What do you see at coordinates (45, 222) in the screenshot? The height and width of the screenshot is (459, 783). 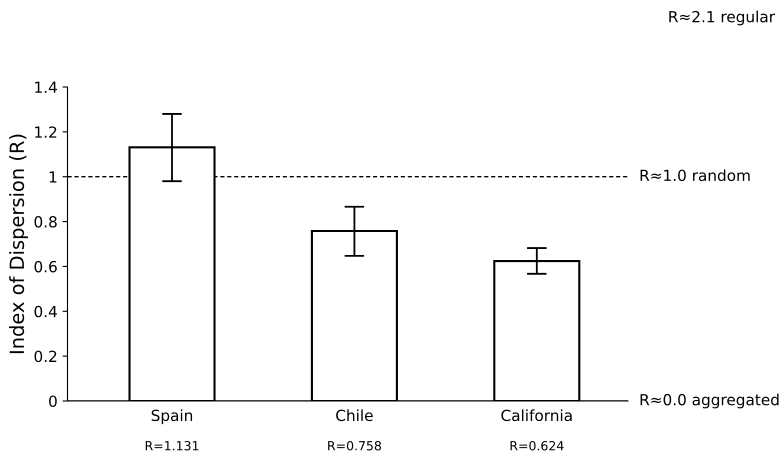 I see `y-tick-label: 0.8` at bounding box center [45, 222].